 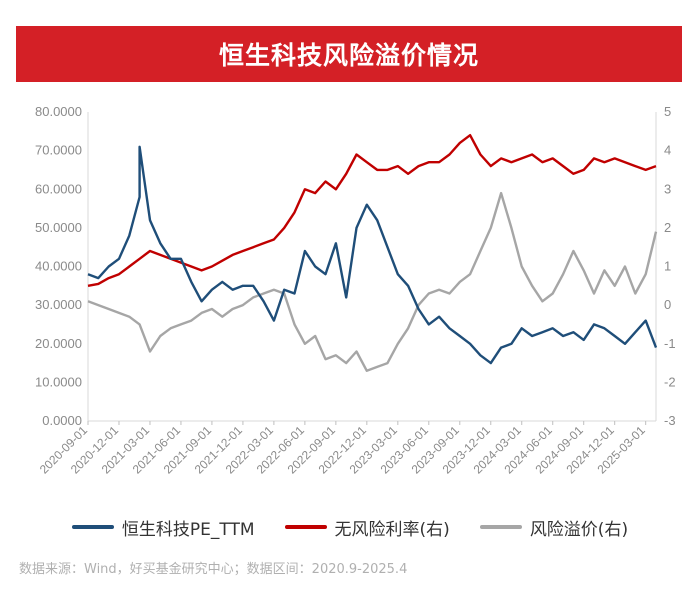 What do you see at coordinates (667, 150) in the screenshot?
I see `right-tick-label: 4` at bounding box center [667, 150].